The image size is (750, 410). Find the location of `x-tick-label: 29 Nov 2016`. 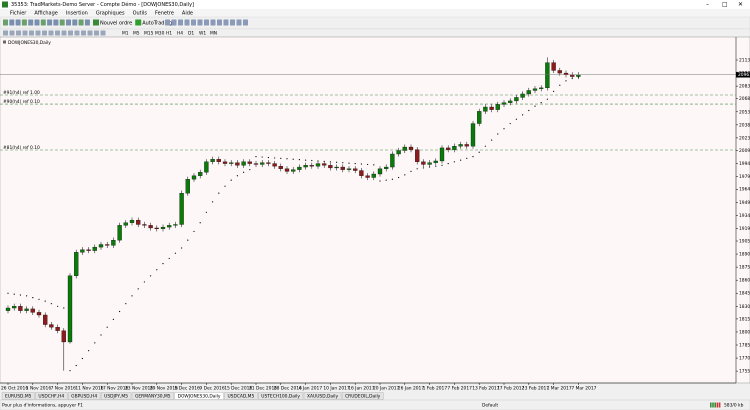

x-tick-label: 29 Nov 2016 is located at coordinates (164, 389).